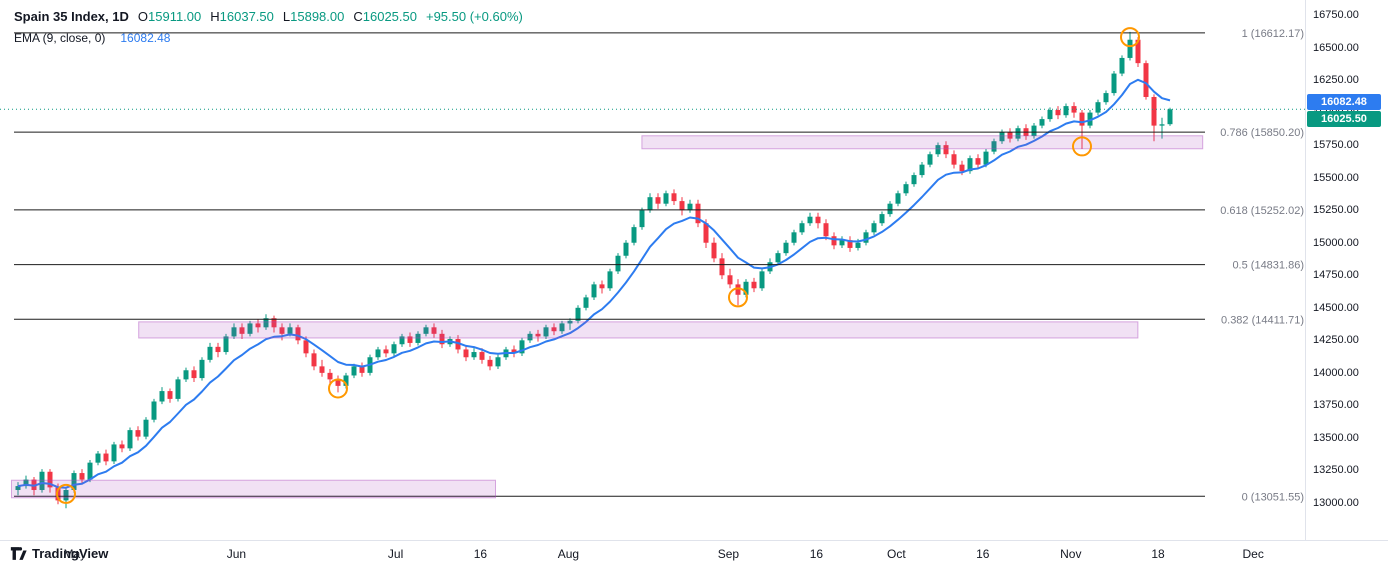 This screenshot has width=1388, height=575. I want to click on price-tick-label: 14500.00, so click(1336, 307).